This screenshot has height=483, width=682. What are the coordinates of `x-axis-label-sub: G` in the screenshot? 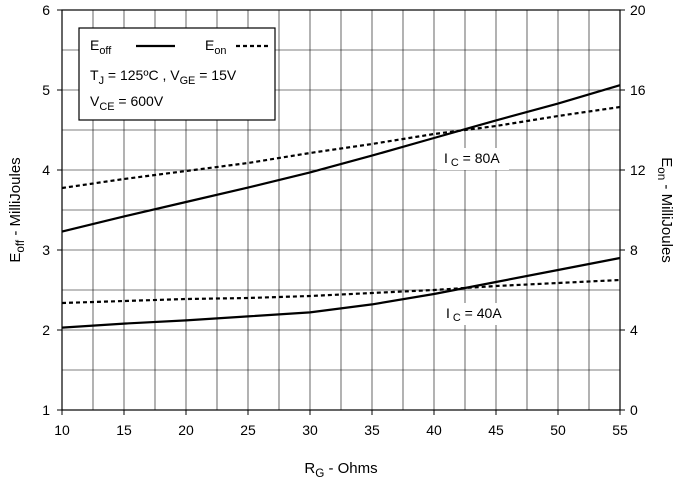 It's located at (319, 473).